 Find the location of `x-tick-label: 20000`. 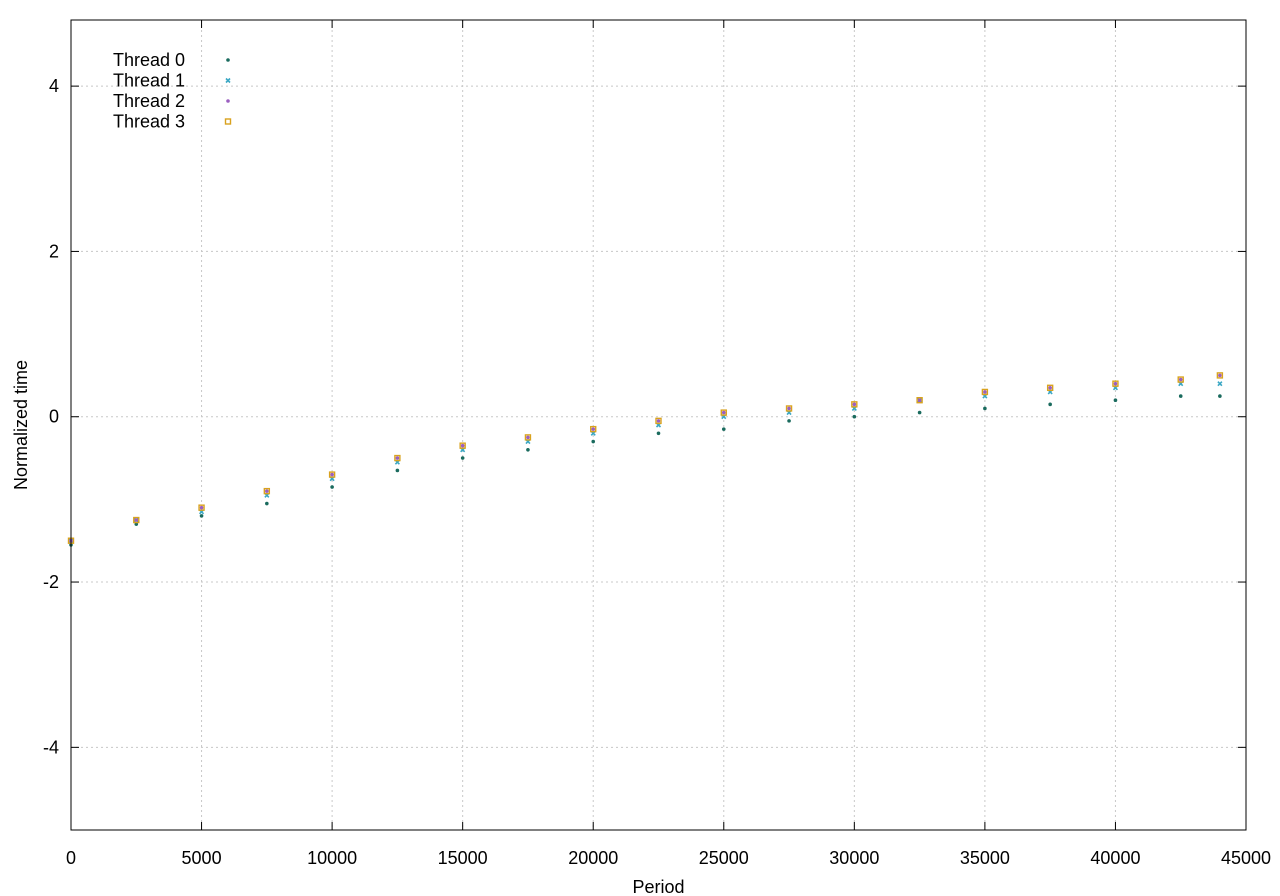

x-tick-label: 20000 is located at coordinates (593, 858).